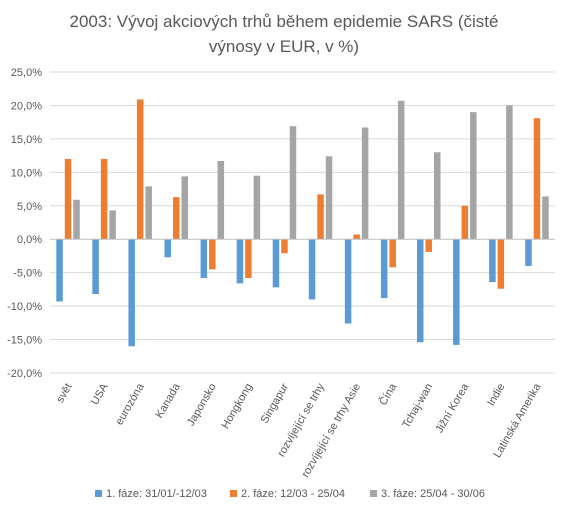 The image size is (569, 516). Describe the element at coordinates (64, 393) in the screenshot. I see `category-label: svět` at that location.